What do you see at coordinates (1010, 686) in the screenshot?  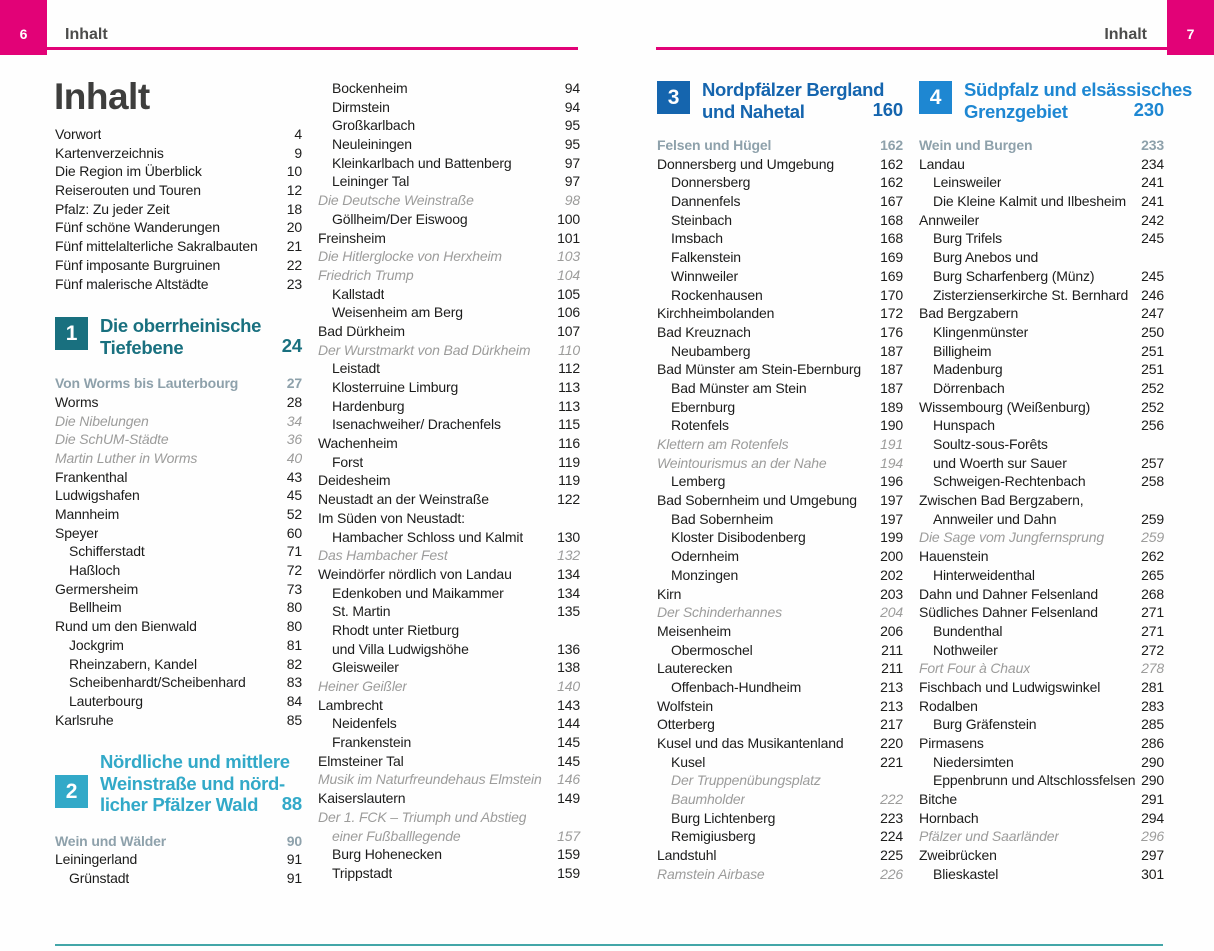 I see `entry-label: Fischbach und Ludwigswinkel` at bounding box center [1010, 686].